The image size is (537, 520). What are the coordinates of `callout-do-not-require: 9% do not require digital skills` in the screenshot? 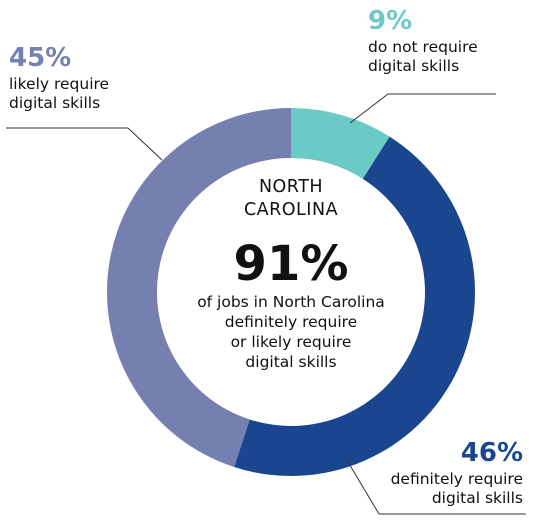 It's located at (423, 40).